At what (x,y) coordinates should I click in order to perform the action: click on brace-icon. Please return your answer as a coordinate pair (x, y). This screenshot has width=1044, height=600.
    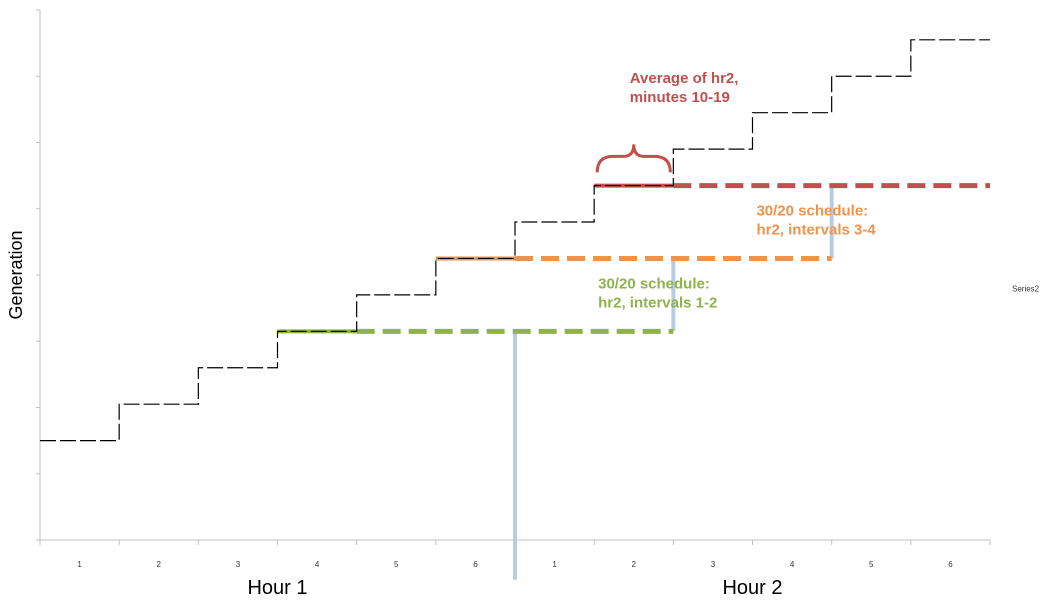
    Looking at the image, I should click on (633, 158).